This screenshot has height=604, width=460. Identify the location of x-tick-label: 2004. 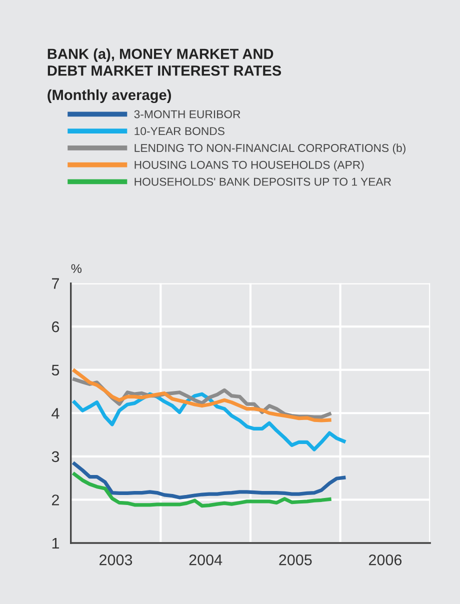
(205, 560).